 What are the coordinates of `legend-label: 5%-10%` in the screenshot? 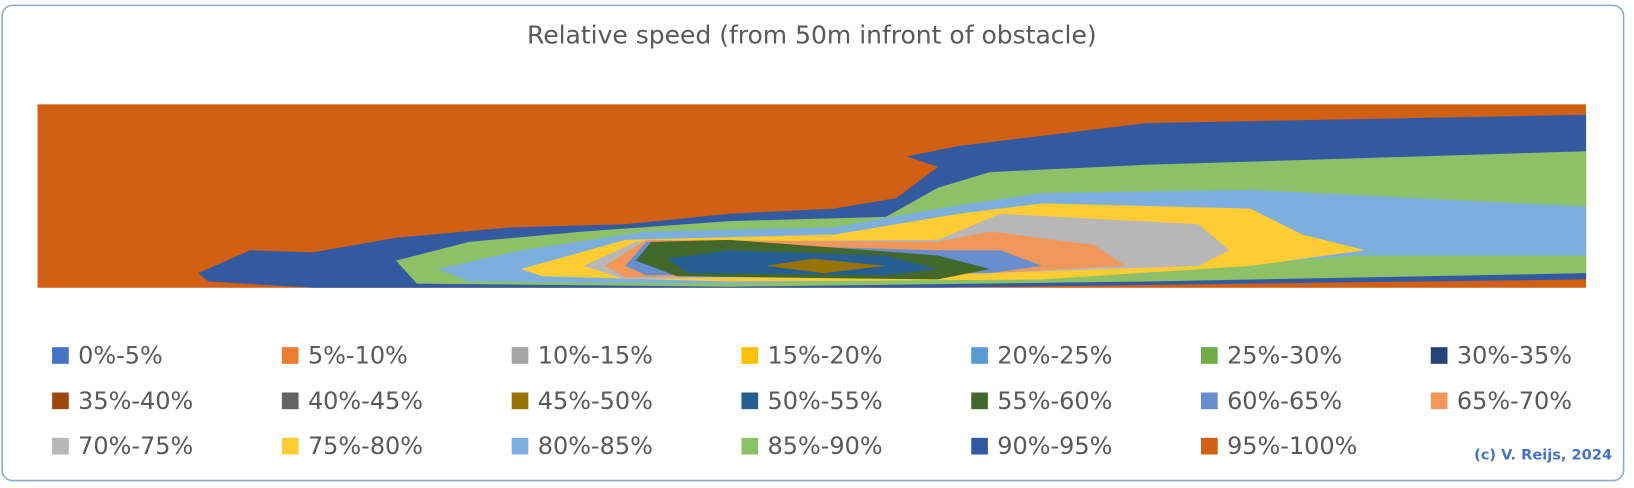 It's located at (358, 356).